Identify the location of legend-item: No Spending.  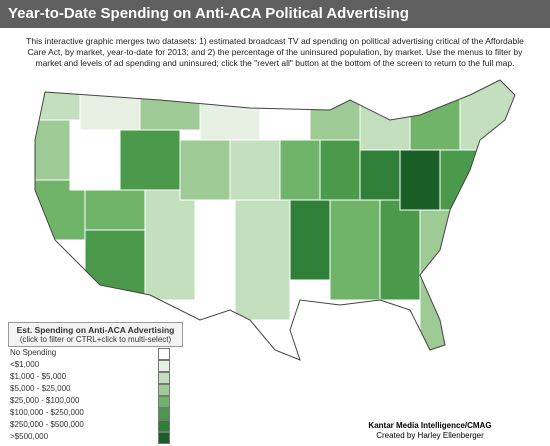
(95, 353).